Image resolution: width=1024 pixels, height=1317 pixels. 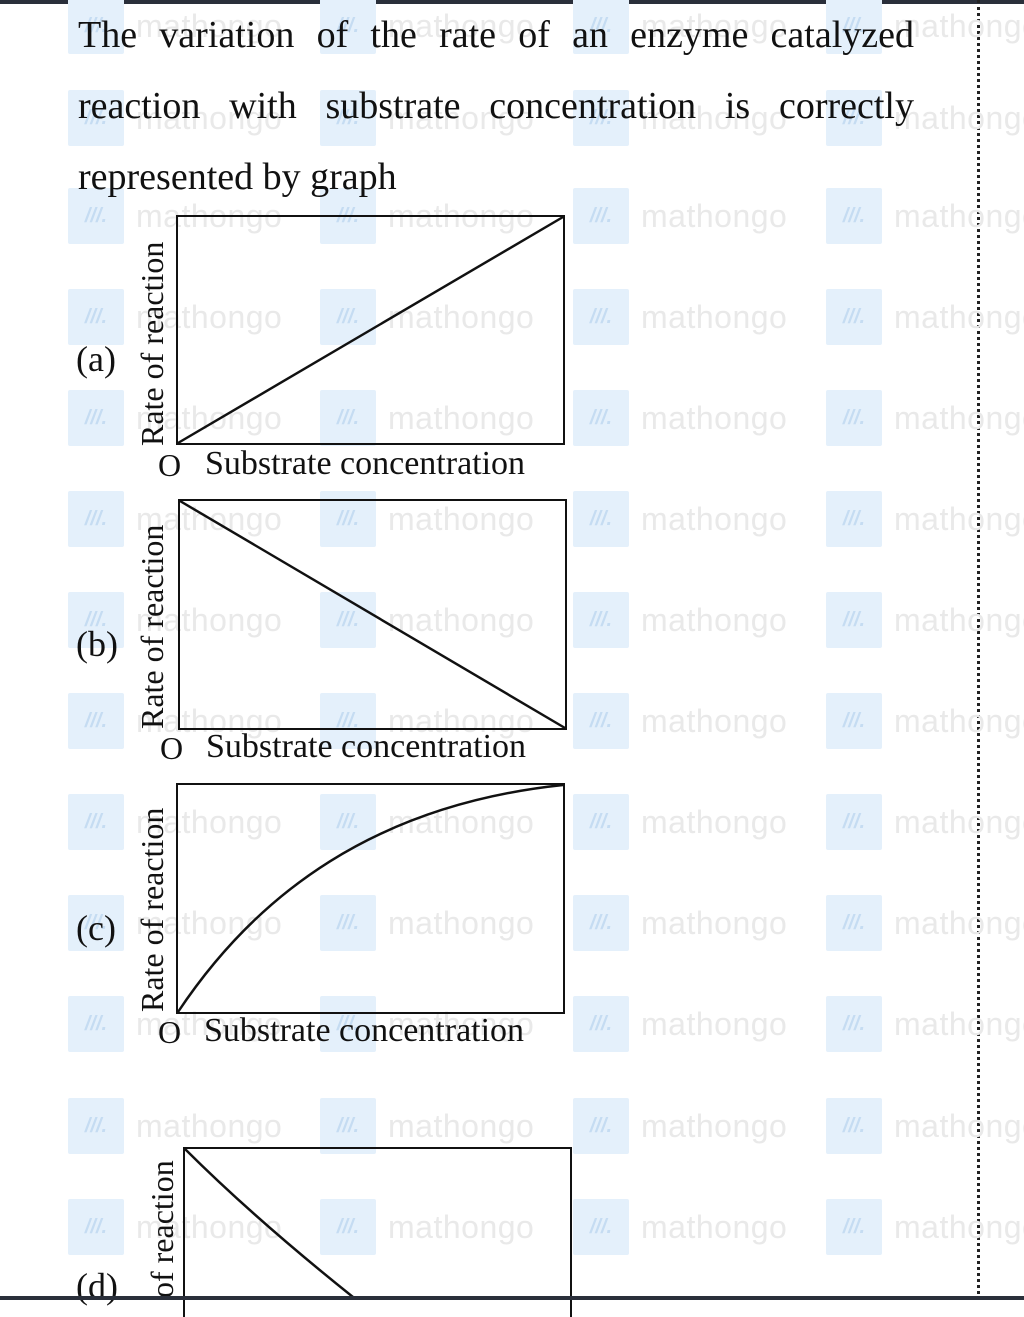 What do you see at coordinates (365, 463) in the screenshot?
I see `option-a-x-axis-label: Substrate concentration` at bounding box center [365, 463].